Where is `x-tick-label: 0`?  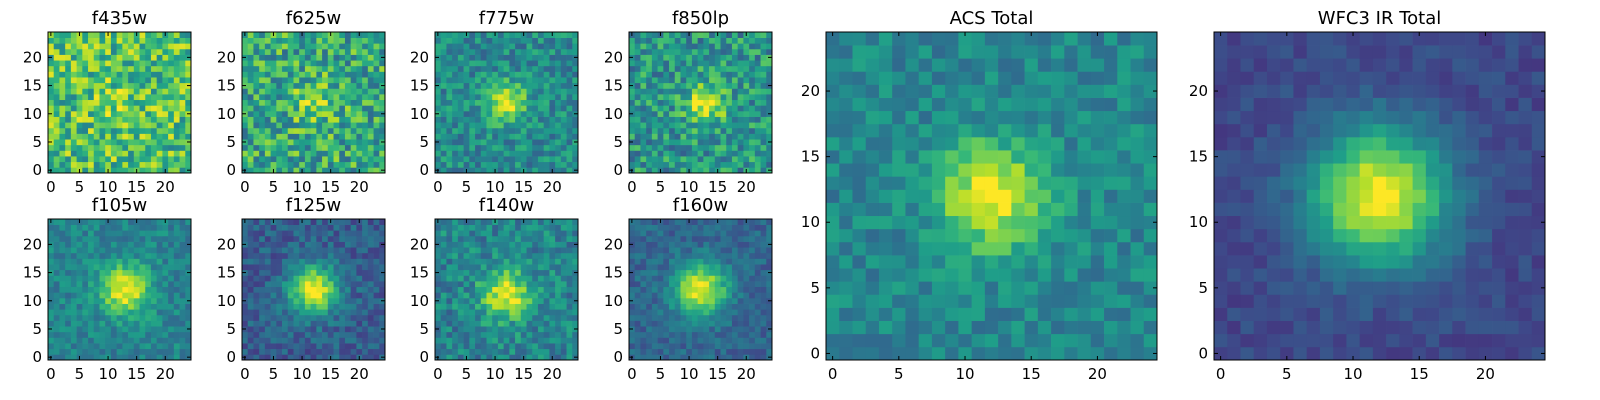 x-tick-label: 0 is located at coordinates (245, 374).